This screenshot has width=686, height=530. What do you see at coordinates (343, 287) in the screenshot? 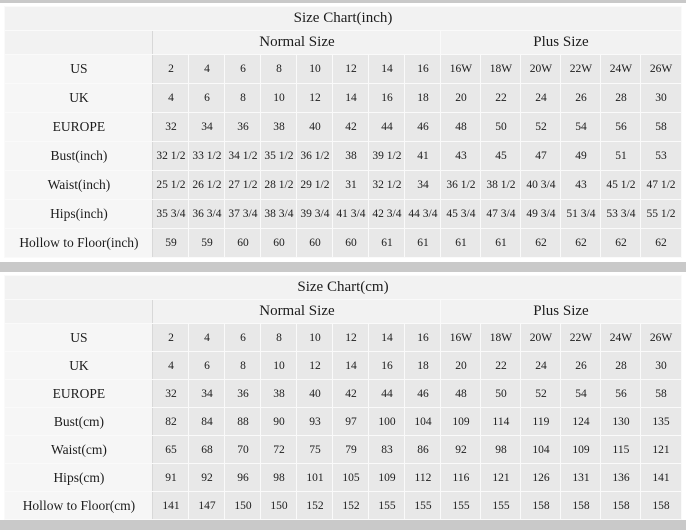
I see `table-title: Size Chart(cm)` at bounding box center [343, 287].